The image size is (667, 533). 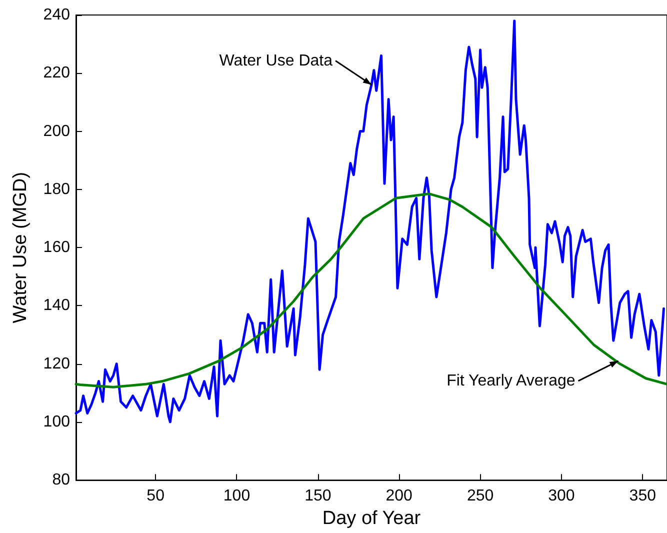 I want to click on x-axis-title: Day of Year, so click(x=372, y=518).